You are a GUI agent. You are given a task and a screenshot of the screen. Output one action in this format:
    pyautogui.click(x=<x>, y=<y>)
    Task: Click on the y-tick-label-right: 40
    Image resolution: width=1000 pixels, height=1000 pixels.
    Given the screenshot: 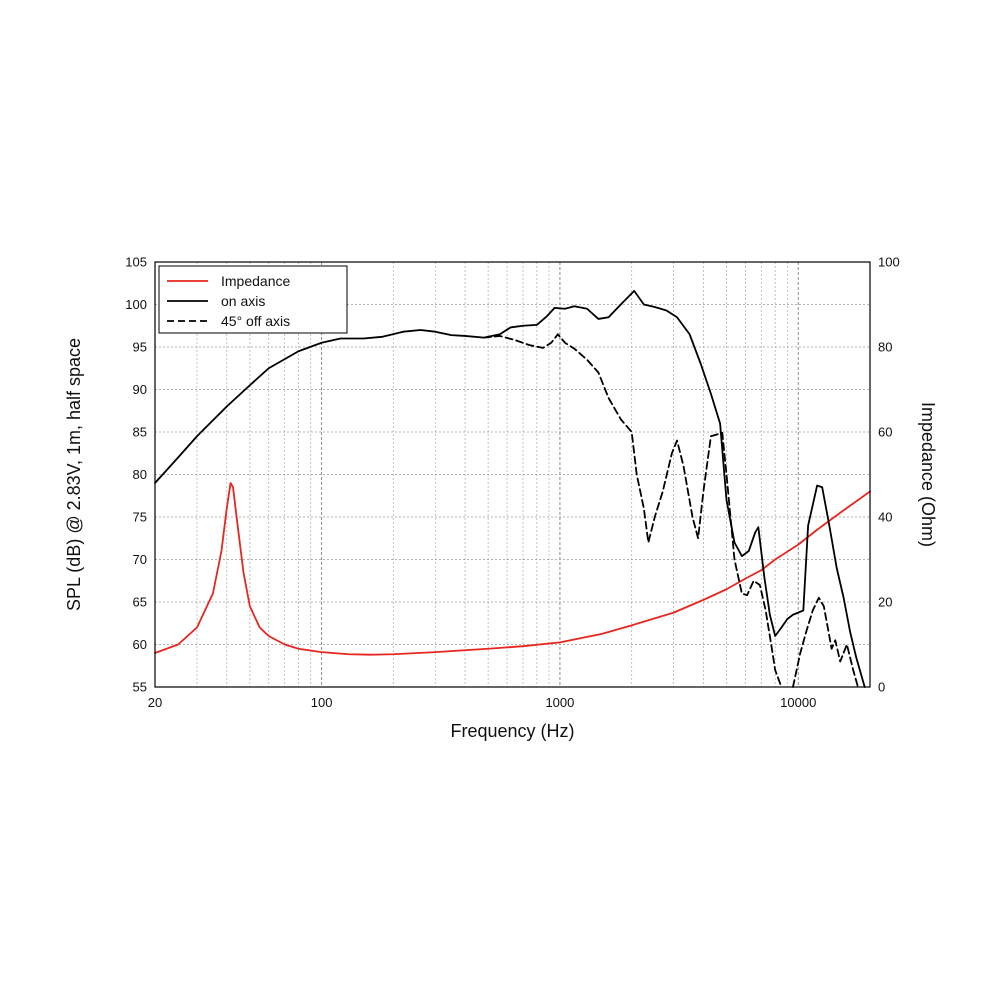 What is the action you would take?
    pyautogui.click(x=885, y=517)
    